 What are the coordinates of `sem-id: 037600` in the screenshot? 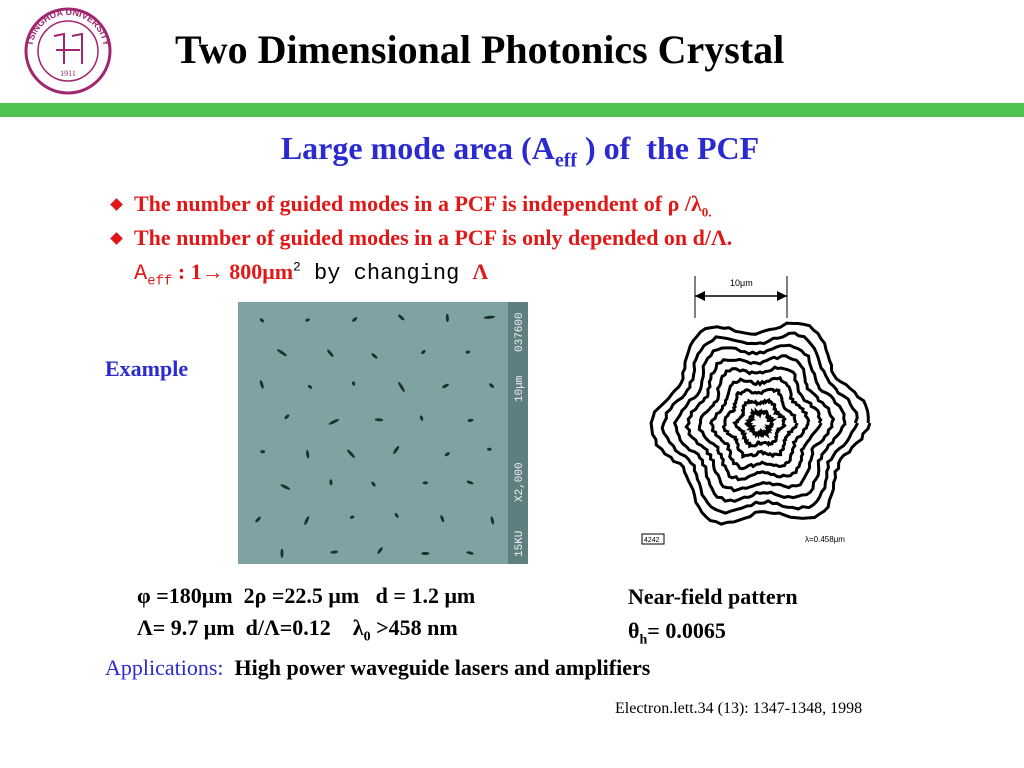 It's located at (520, 332).